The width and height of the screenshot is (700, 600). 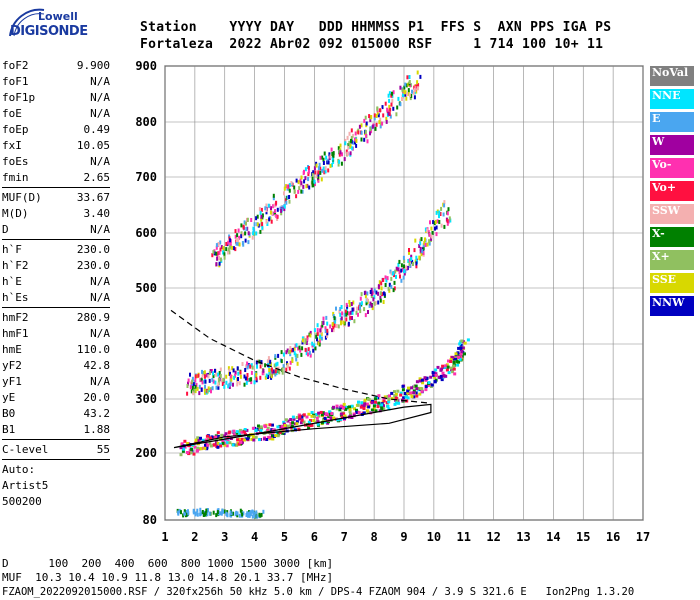 I want to click on y-tick-label: 700, so click(x=146, y=177).